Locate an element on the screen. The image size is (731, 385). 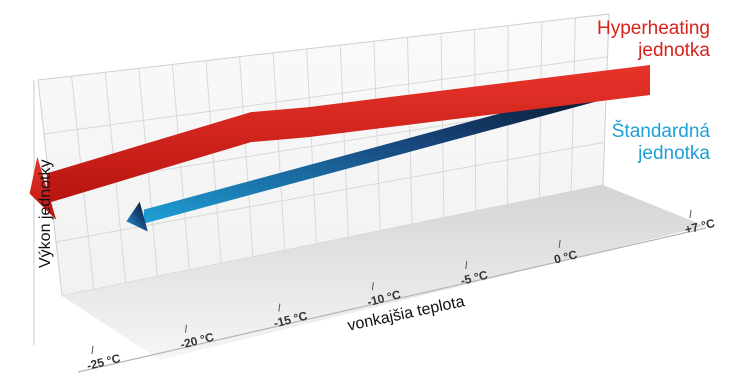
legend-standard-line2: jednotka is located at coordinates (674, 153).